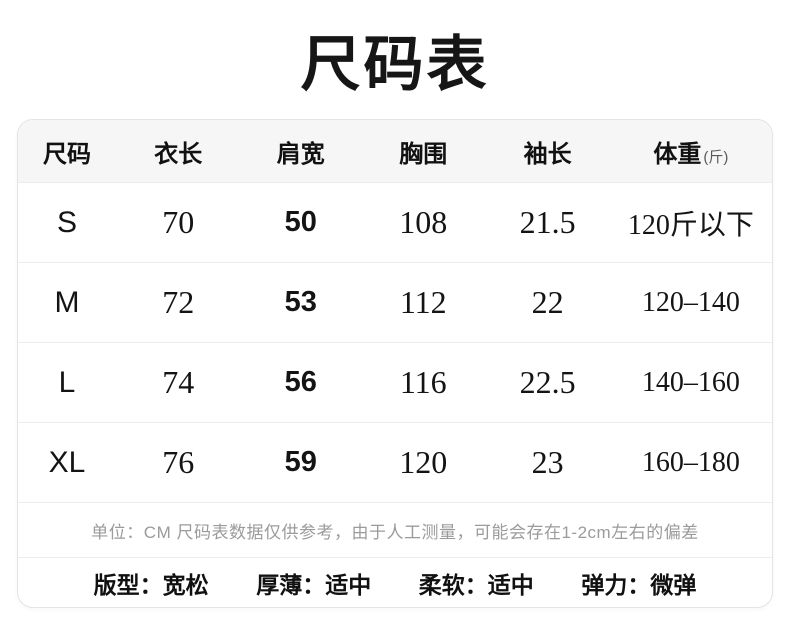 The image size is (790, 623). Describe the element at coordinates (300, 462) in the screenshot. I see `shoulder-cell: 59` at that location.